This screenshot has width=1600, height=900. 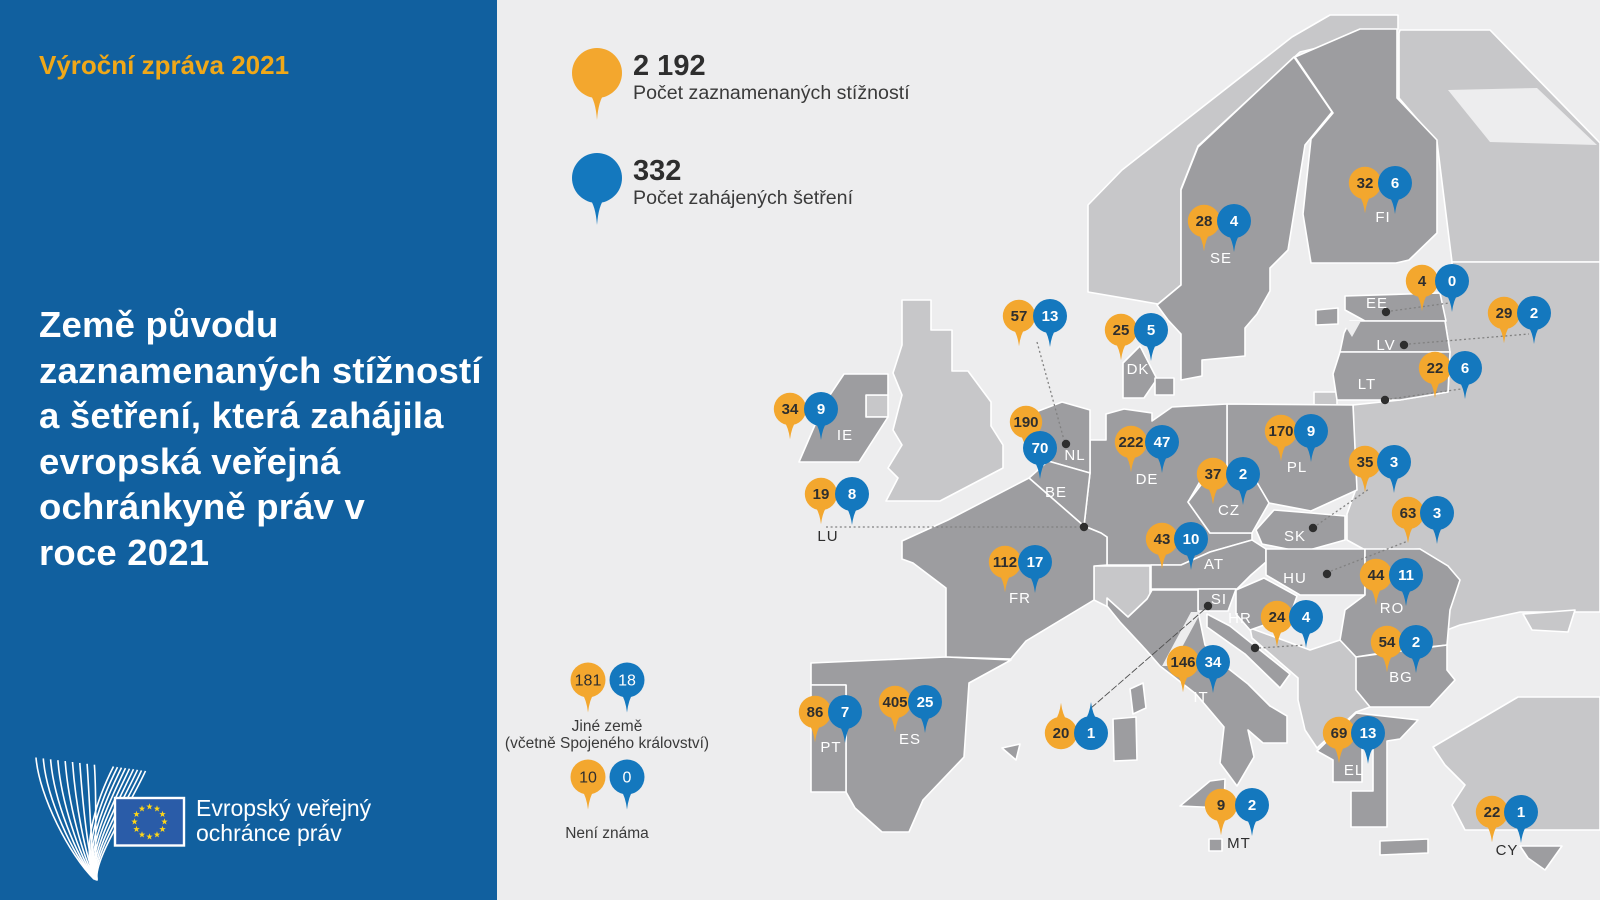 I want to click on svg-text: NL, so click(x=1074, y=455).